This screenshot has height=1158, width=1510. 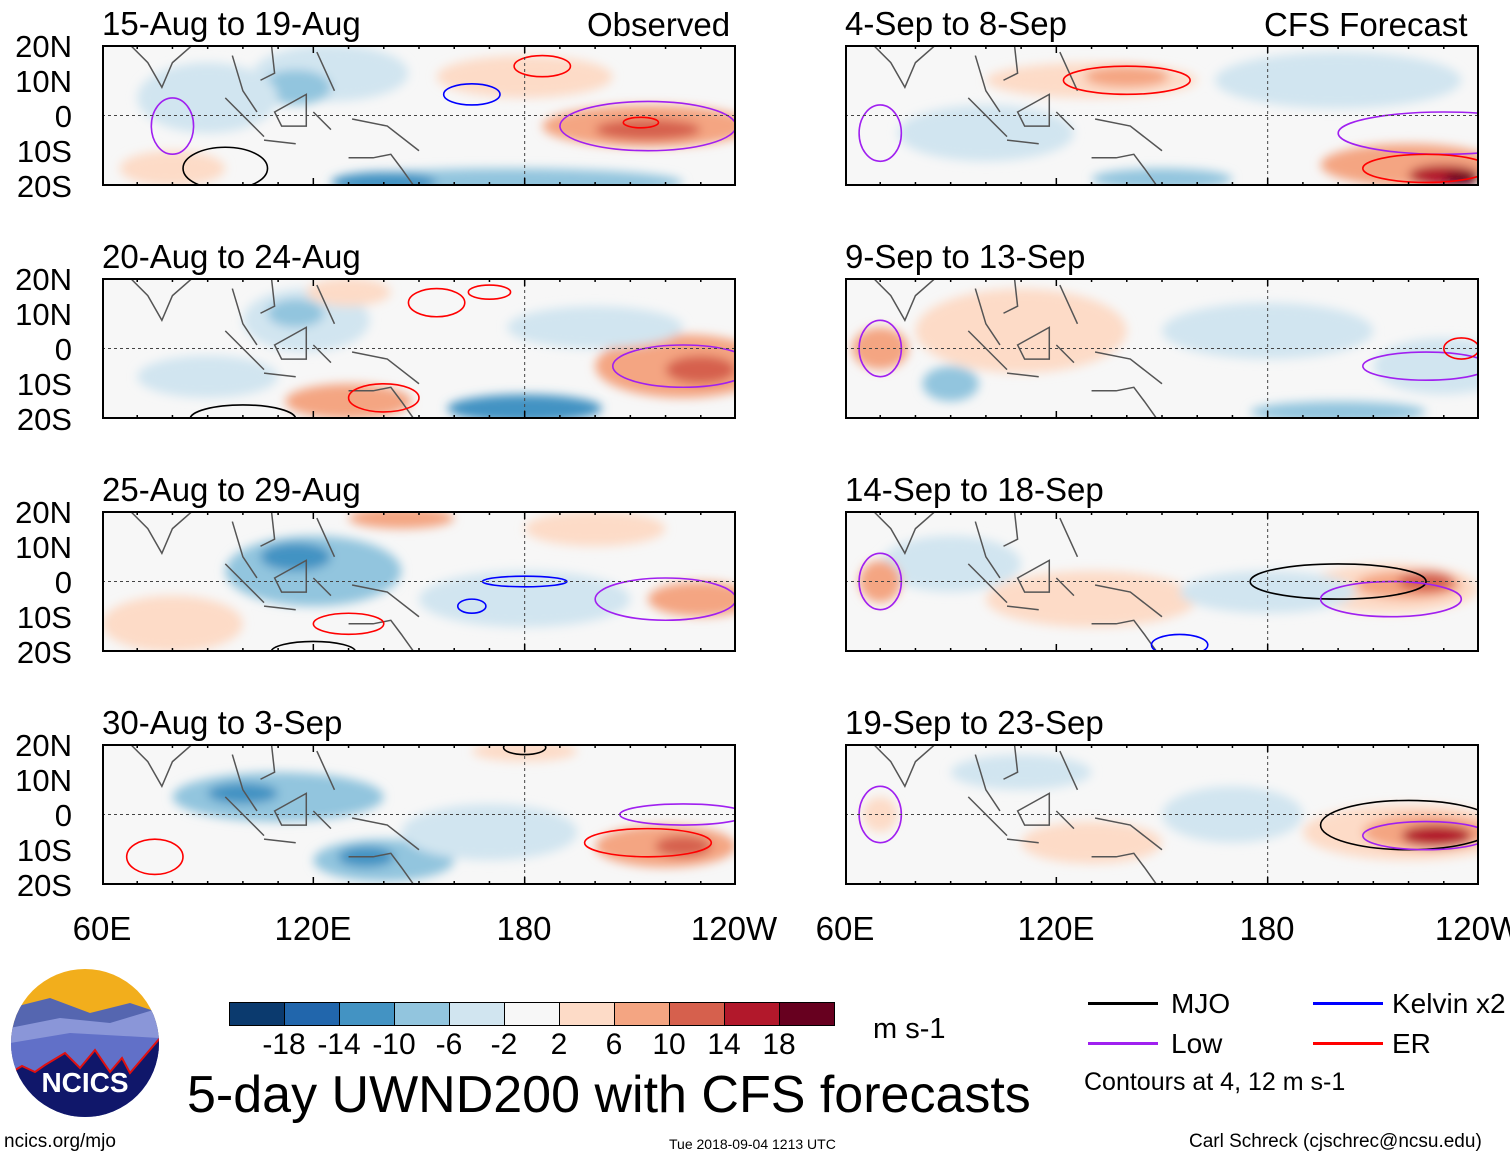 What do you see at coordinates (1197, 1043) in the screenshot?
I see `legend-label-low: Low` at bounding box center [1197, 1043].